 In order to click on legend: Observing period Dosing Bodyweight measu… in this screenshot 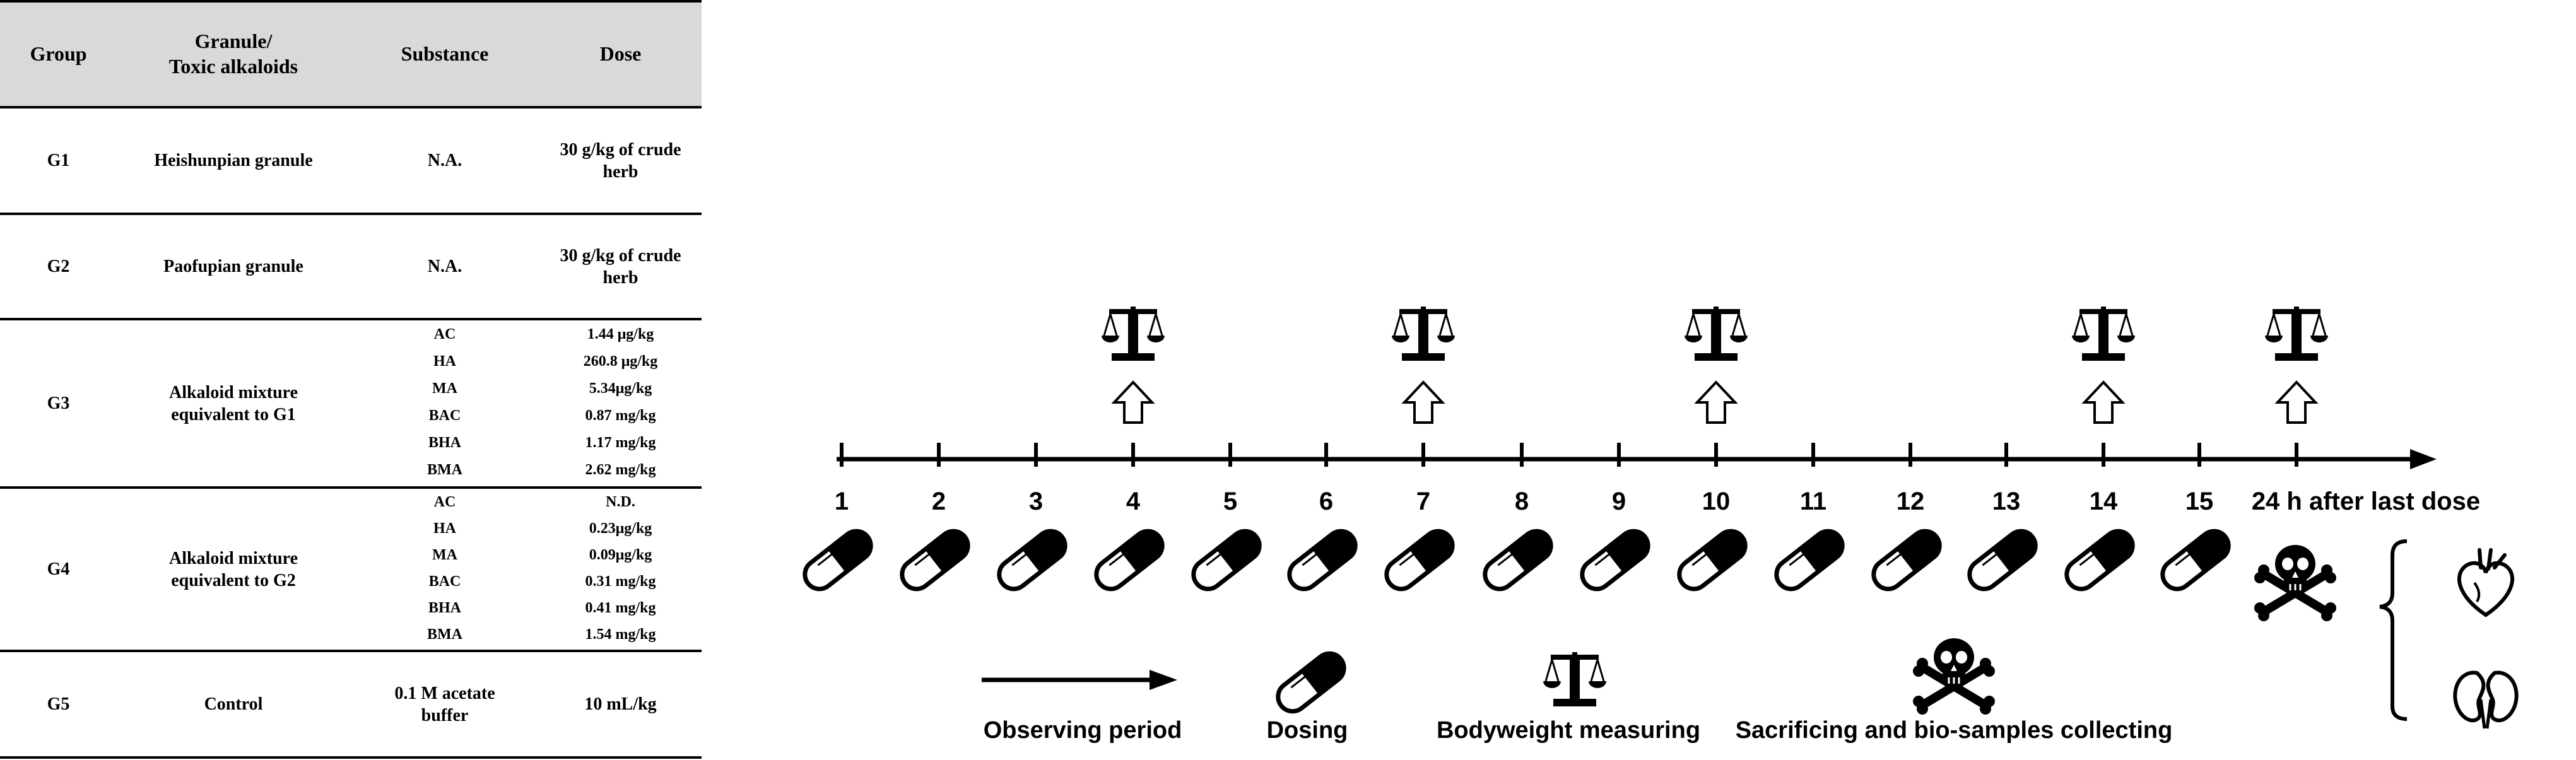, I will do `click(1577, 691)`.